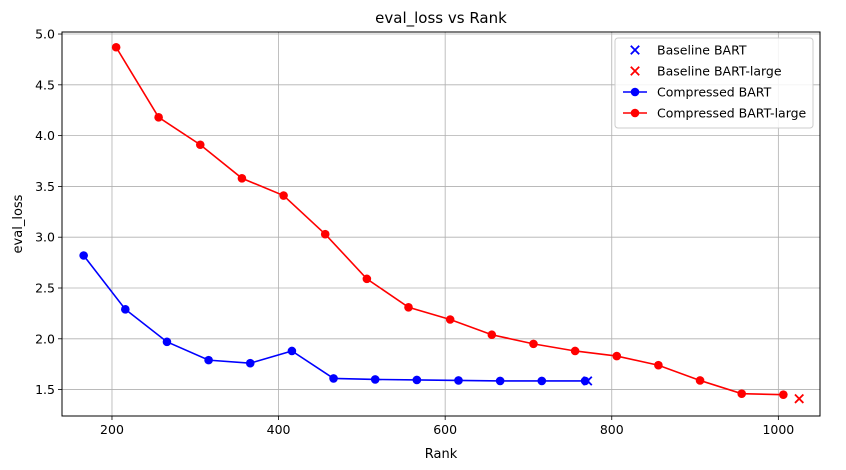 The image size is (846, 470). What do you see at coordinates (441, 18) in the screenshot?
I see `chart-title: eval_loss vs Rank` at bounding box center [441, 18].